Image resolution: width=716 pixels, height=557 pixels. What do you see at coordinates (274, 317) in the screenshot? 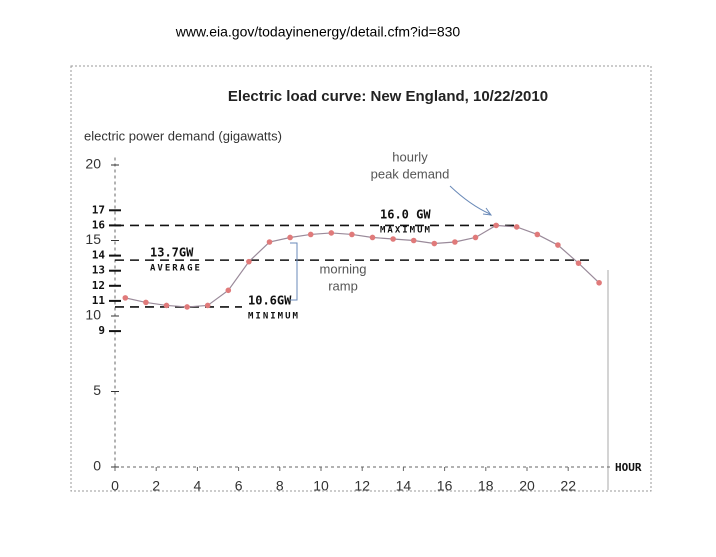
I see `reference-note: MINIMUM` at bounding box center [274, 317].